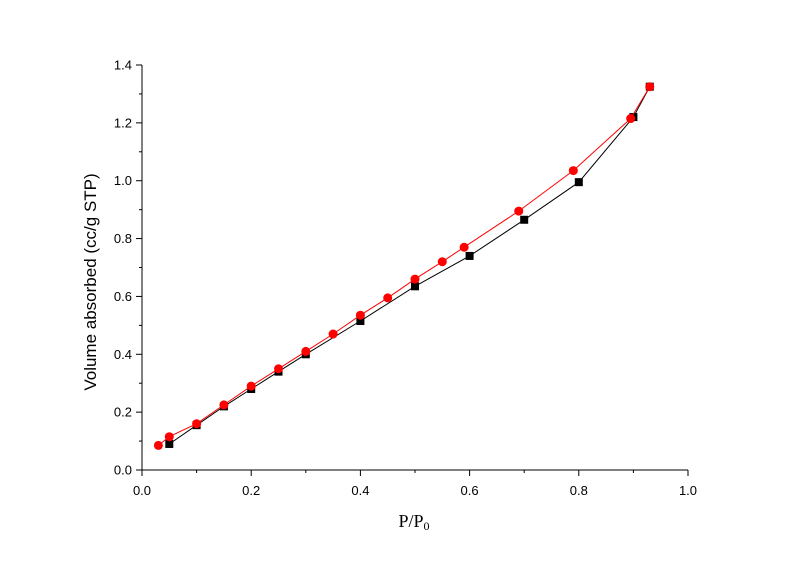 The height and width of the screenshot is (565, 800). Describe the element at coordinates (123, 180) in the screenshot. I see `y-tick-label: 1.0` at that location.